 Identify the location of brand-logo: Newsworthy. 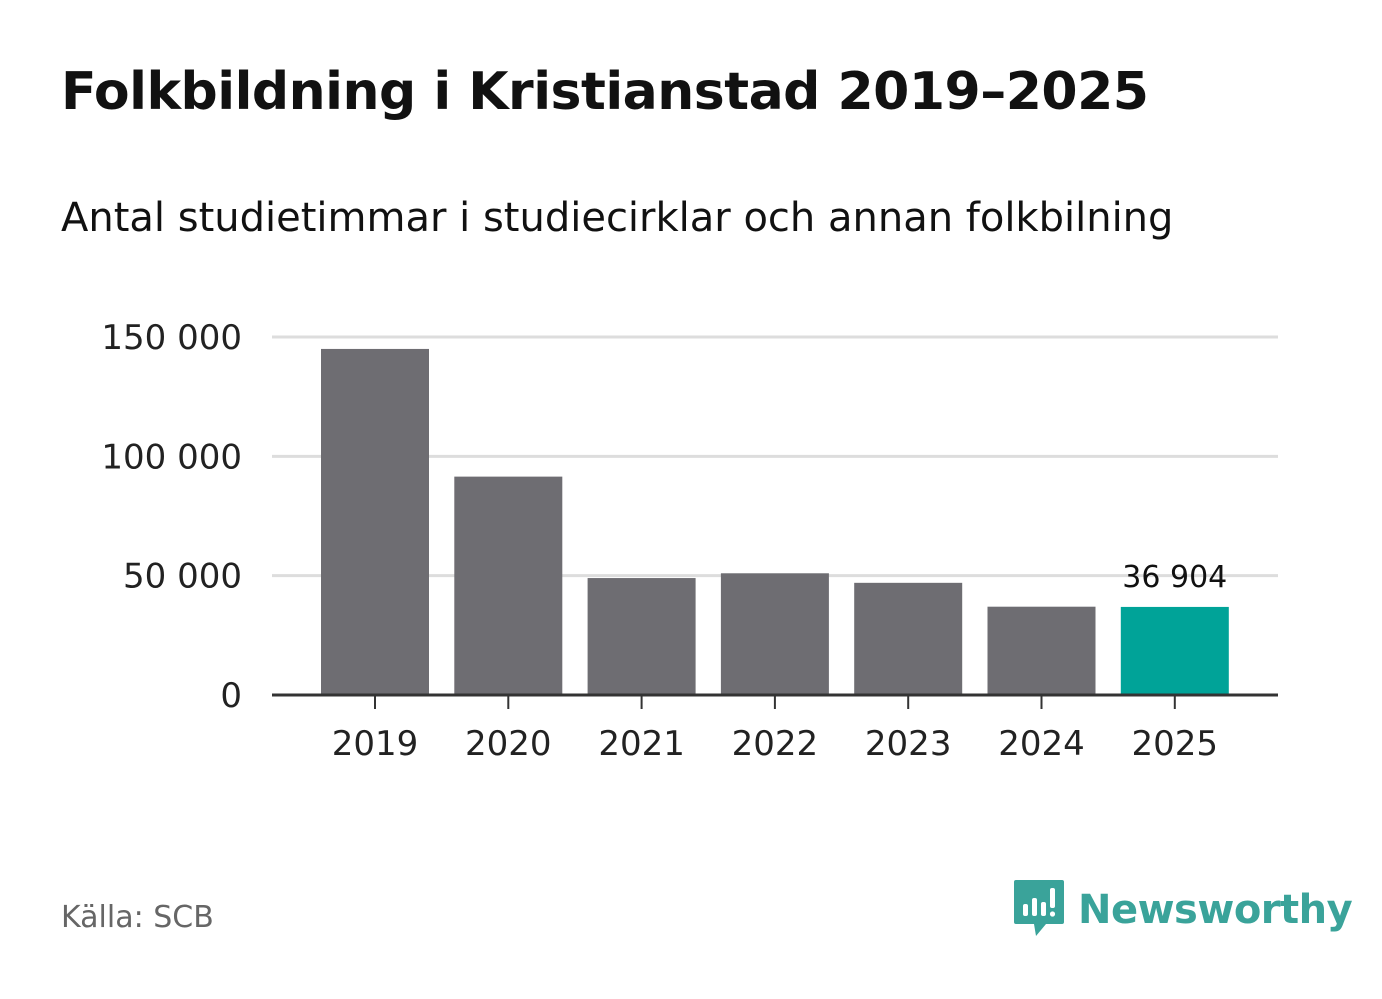
(1182, 910).